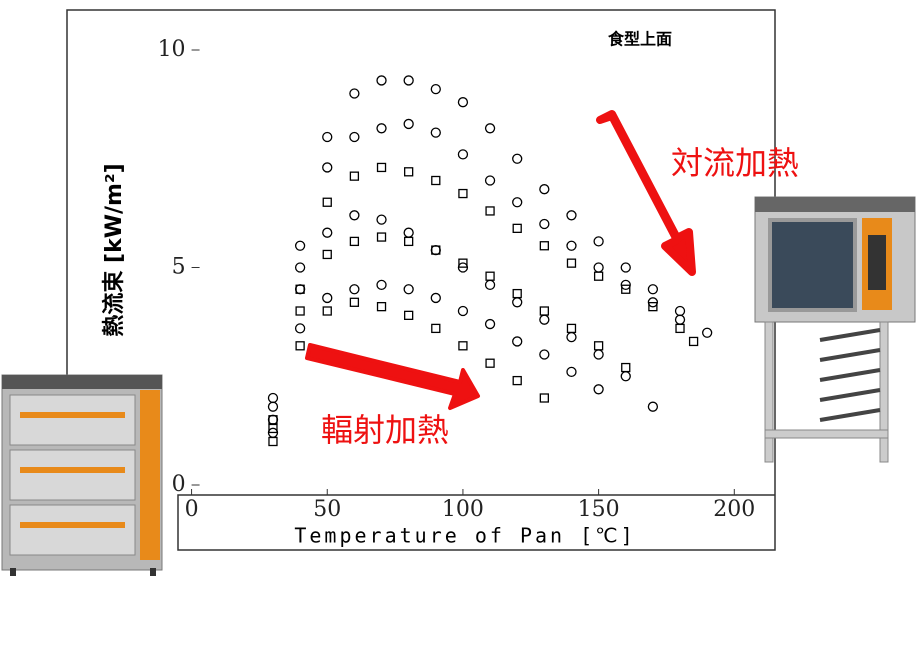  I want to click on y-tick-label: 0, so click(179, 484).